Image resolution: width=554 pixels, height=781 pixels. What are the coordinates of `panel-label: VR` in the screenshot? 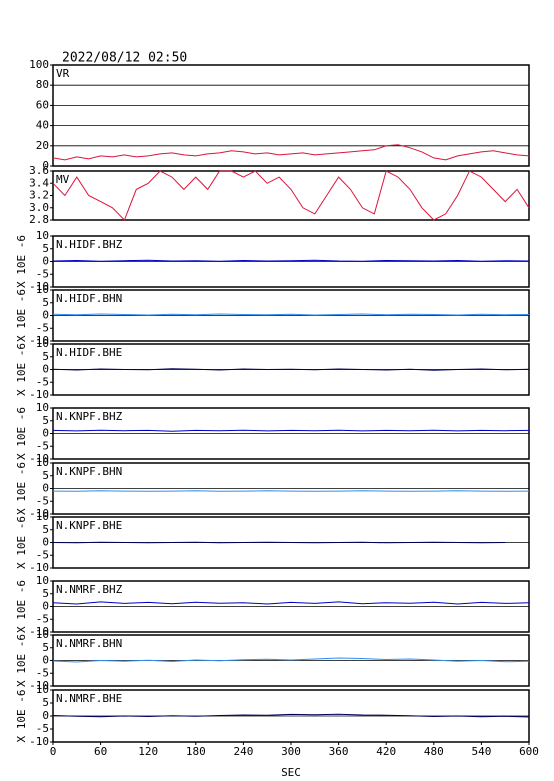 It's located at (63, 73).